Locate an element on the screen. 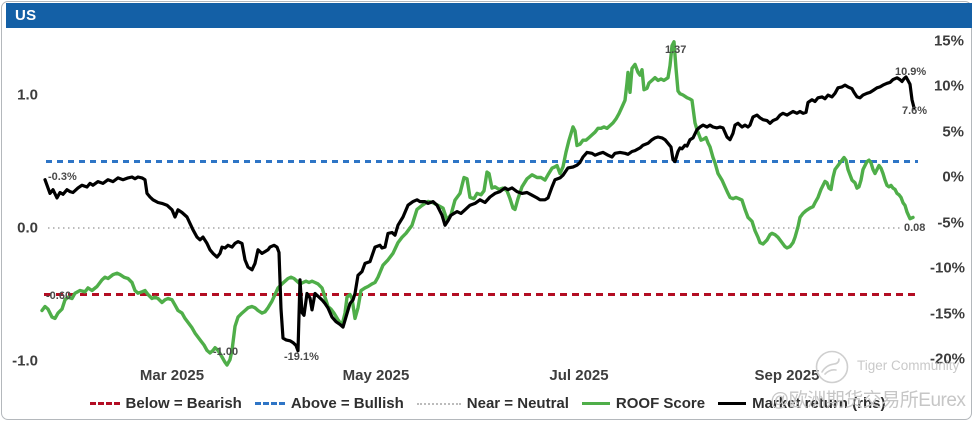 Image resolution: width=975 pixels, height=423 pixels. value-annotation: -1.00 is located at coordinates (226, 352).